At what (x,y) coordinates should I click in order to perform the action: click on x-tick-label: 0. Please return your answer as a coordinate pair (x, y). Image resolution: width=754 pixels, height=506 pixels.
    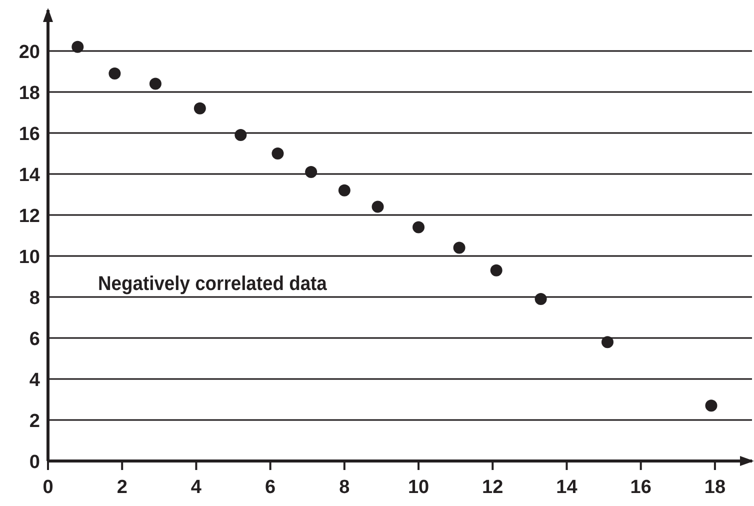
    Looking at the image, I should click on (48, 487).